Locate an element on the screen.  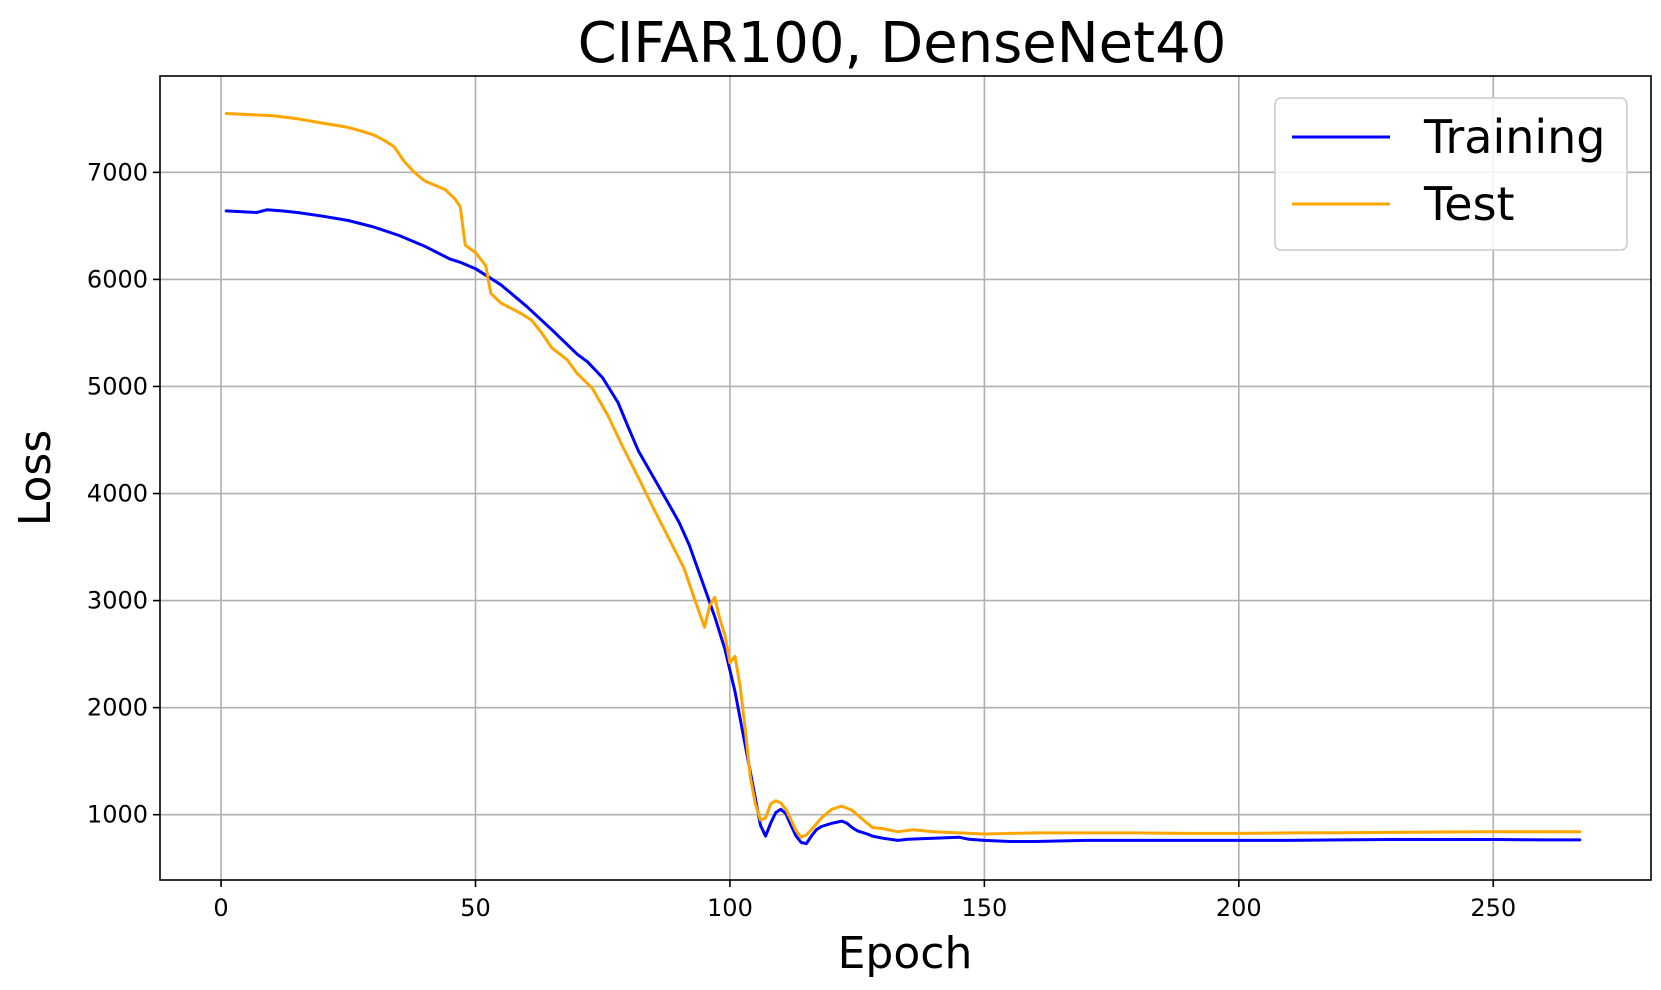
legend: Training Test is located at coordinates (1451, 174).